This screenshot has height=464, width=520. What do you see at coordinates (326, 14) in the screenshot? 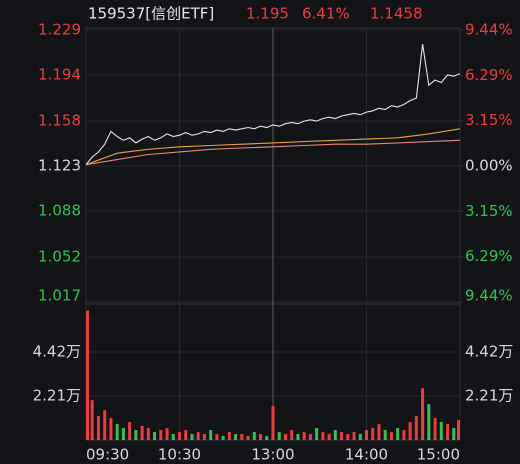
I see `change-pct: 6.41%` at bounding box center [326, 14].